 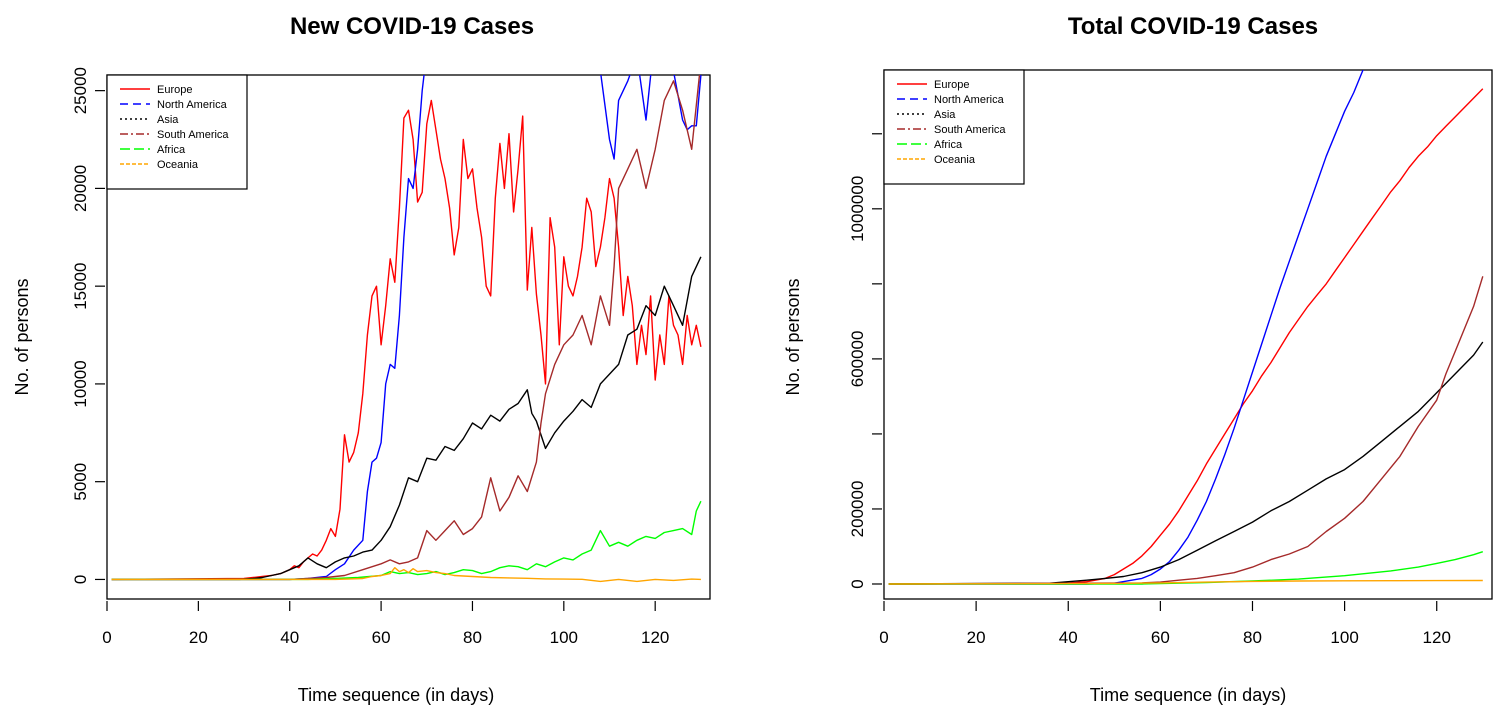 I want to click on y-tick-label: 1000000, so click(x=857, y=209).